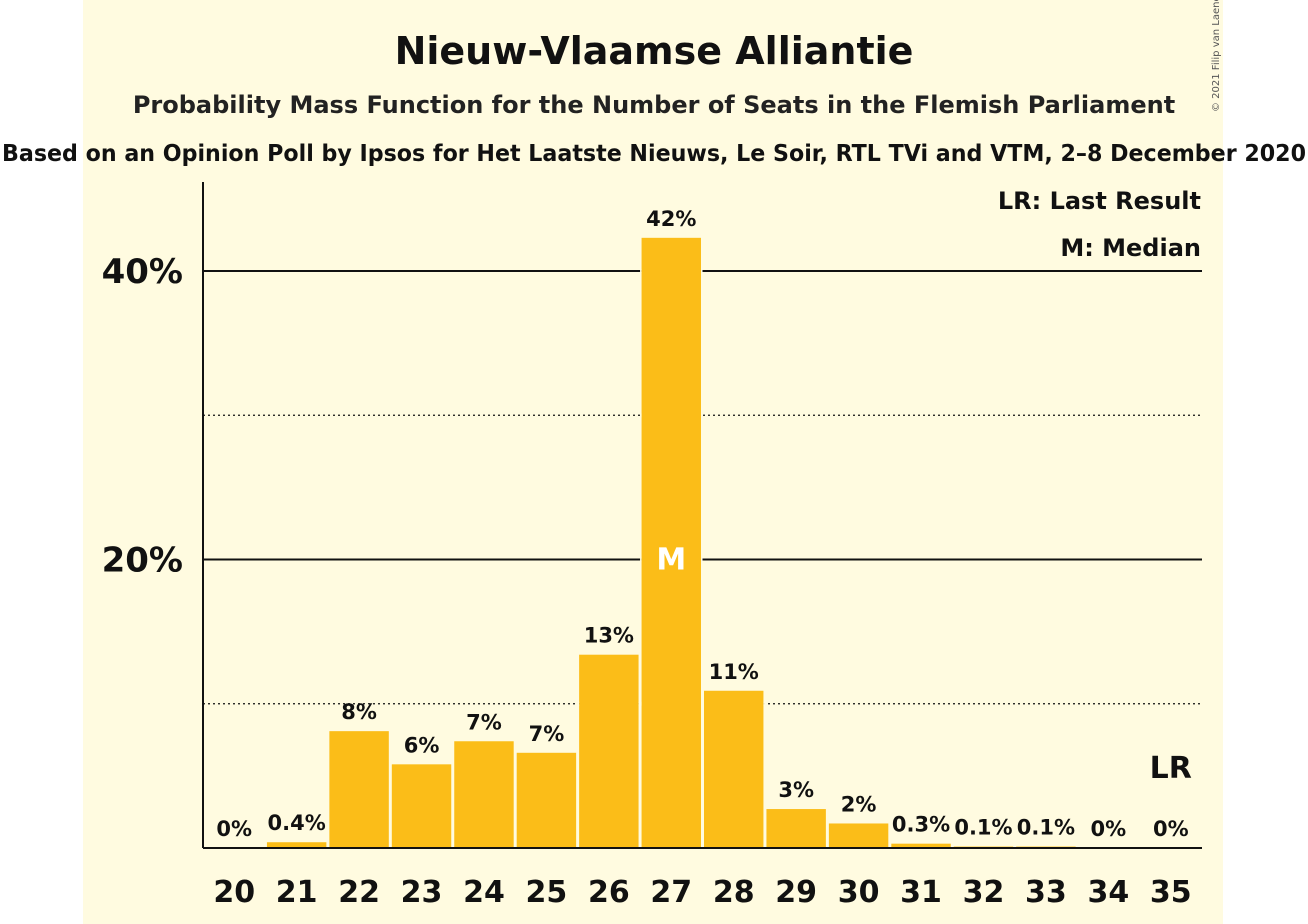 The image size is (1308, 924). Describe the element at coordinates (1130, 248) in the screenshot. I see `legend-median: M: Median` at that location.